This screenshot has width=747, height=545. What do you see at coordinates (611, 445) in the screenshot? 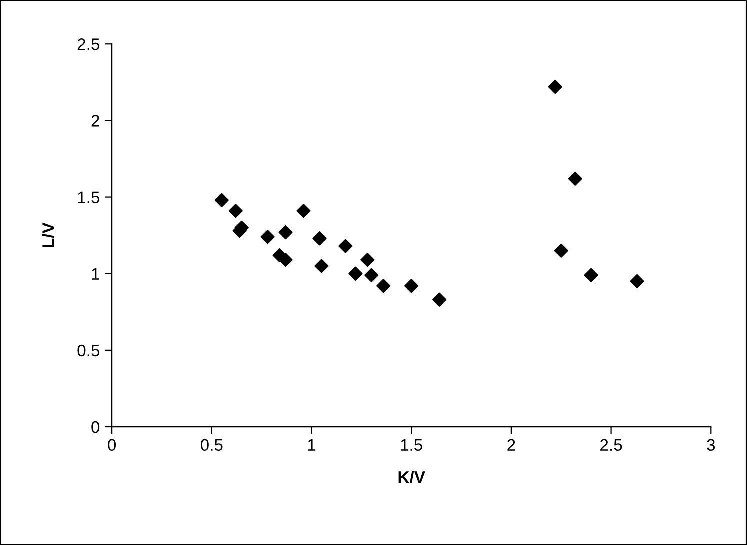
I see `x-tick-label: 2.5` at bounding box center [611, 445].